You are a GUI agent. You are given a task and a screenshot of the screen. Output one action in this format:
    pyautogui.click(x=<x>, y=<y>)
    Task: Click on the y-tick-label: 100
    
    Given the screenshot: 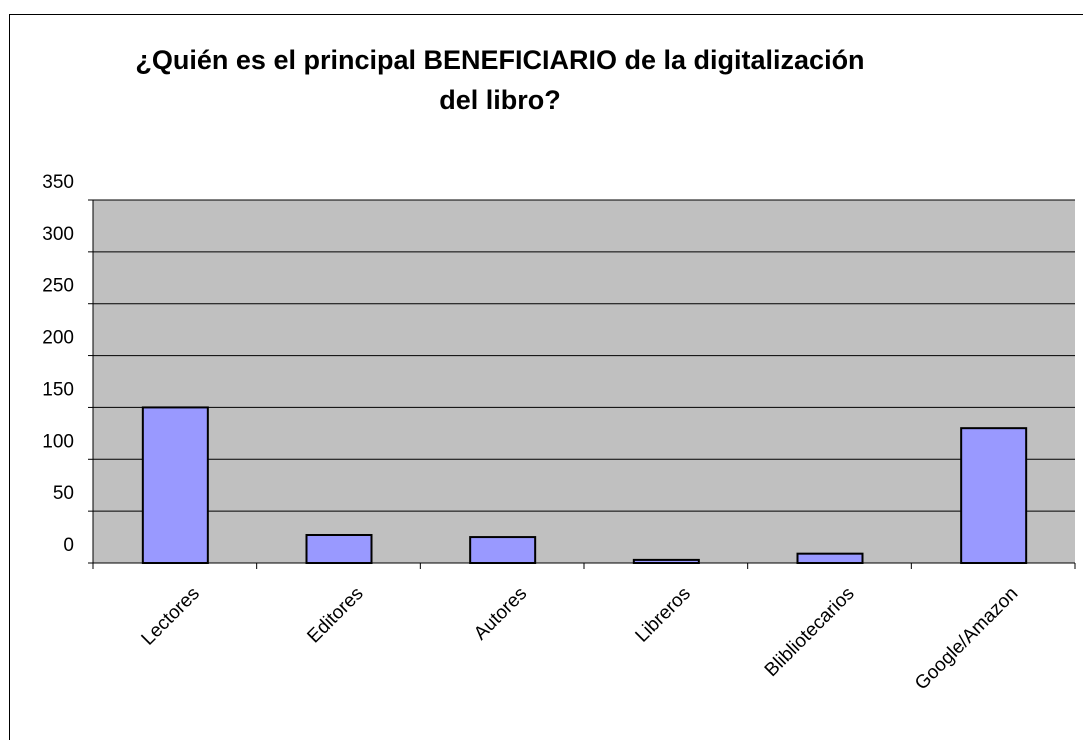 What is the action you would take?
    pyautogui.click(x=58, y=441)
    